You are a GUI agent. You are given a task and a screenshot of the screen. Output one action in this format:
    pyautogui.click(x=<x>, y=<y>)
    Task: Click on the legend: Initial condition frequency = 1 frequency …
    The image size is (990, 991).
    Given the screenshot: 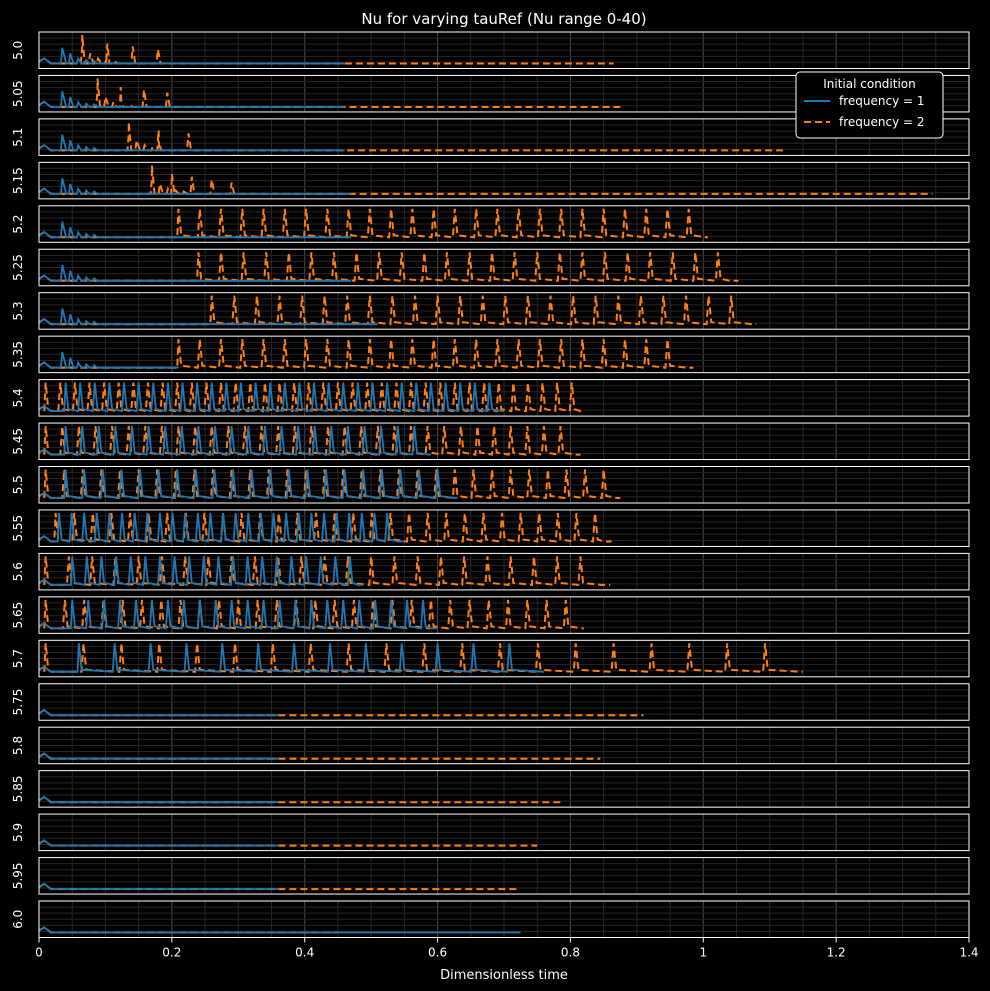 What is the action you would take?
    pyautogui.click(x=869, y=105)
    